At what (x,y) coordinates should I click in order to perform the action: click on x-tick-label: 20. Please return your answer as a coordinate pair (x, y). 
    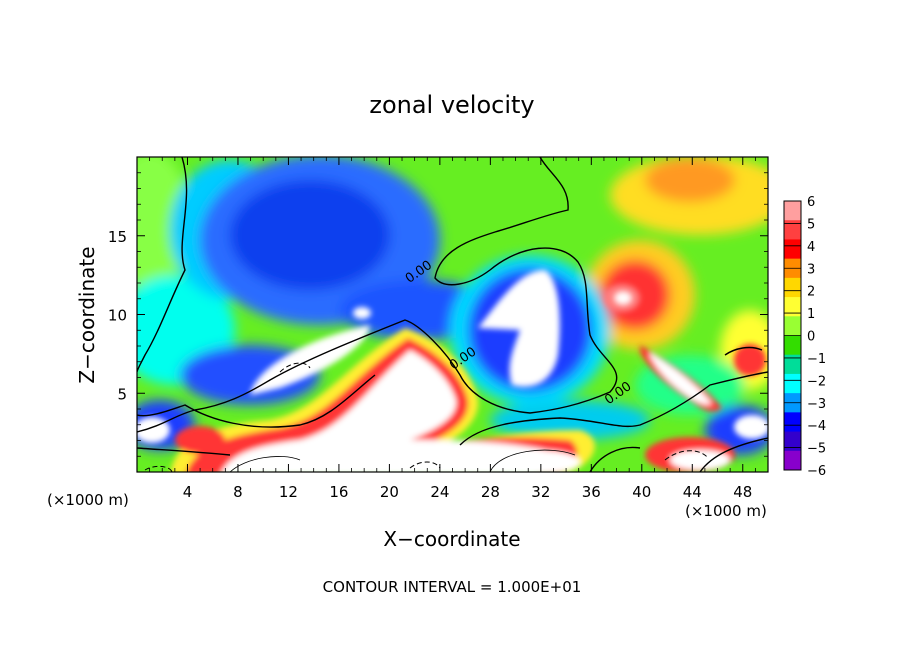
    Looking at the image, I should click on (389, 492).